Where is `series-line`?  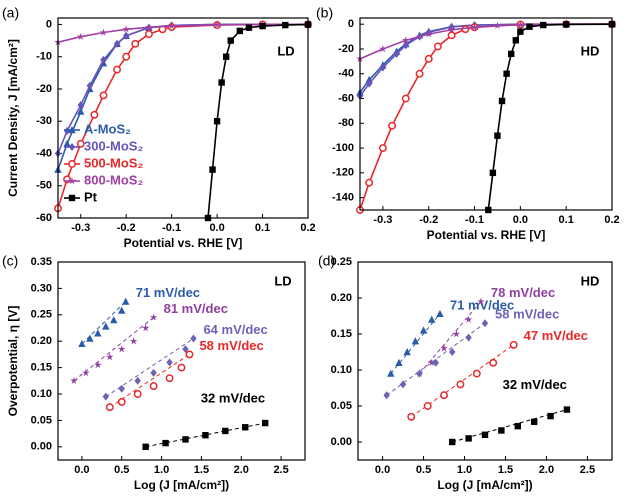
series-line is located at coordinates (549, 116).